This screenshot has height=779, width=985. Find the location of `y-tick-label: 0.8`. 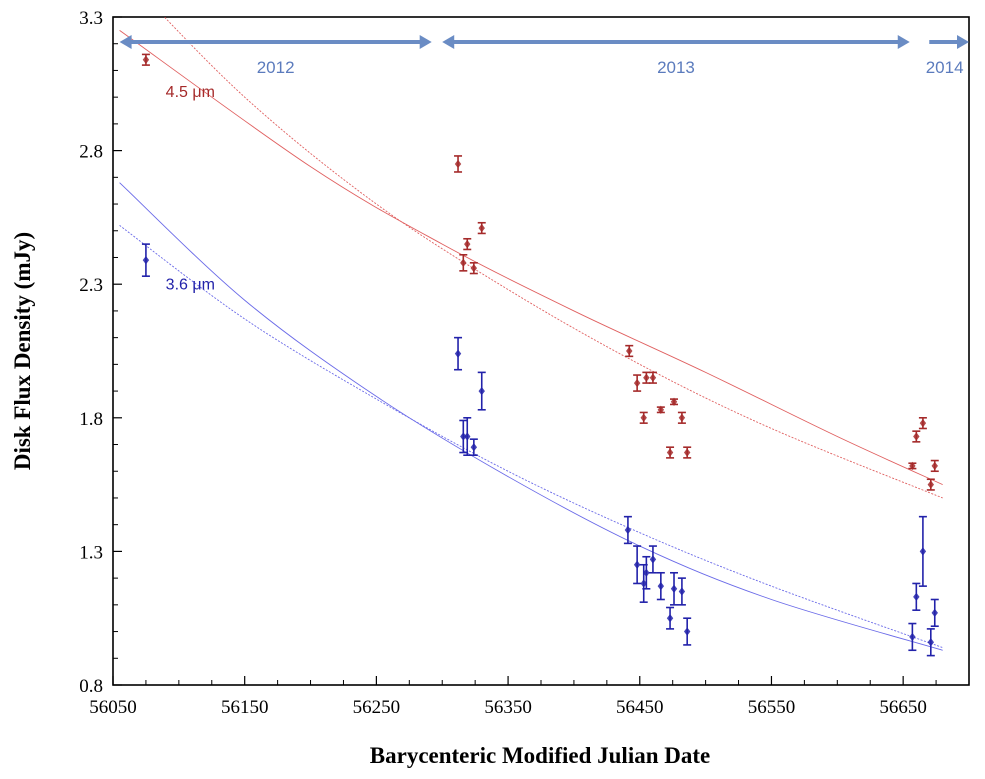

y-tick-label: 0.8 is located at coordinates (91, 686).